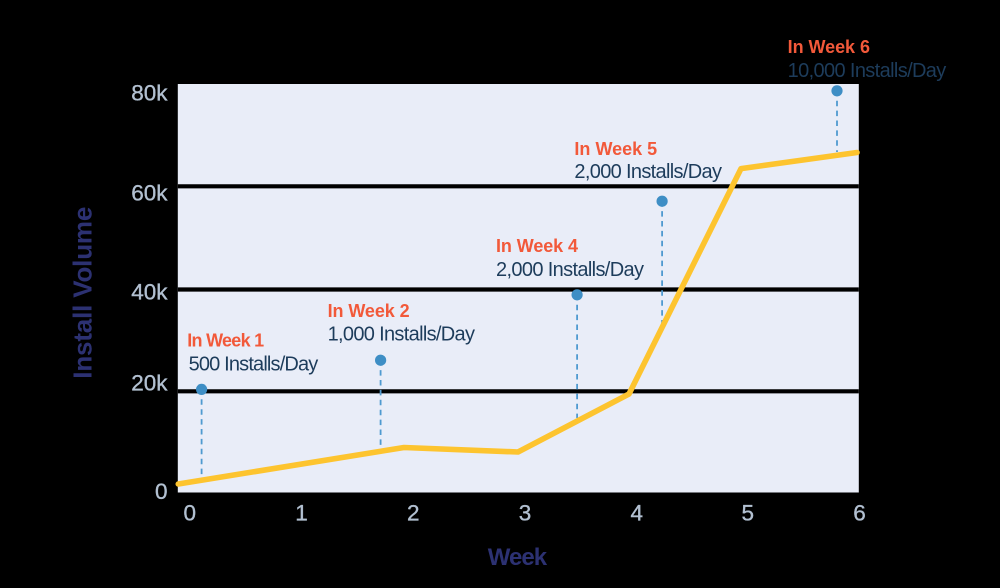  Describe the element at coordinates (149, 292) in the screenshot. I see `svg-text: 40k` at that location.